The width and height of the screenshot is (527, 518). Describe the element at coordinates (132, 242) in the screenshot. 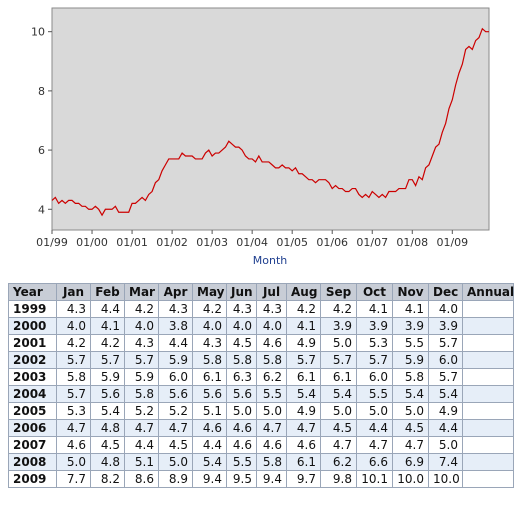

I see `x-tick-label: 01/01` at that location.